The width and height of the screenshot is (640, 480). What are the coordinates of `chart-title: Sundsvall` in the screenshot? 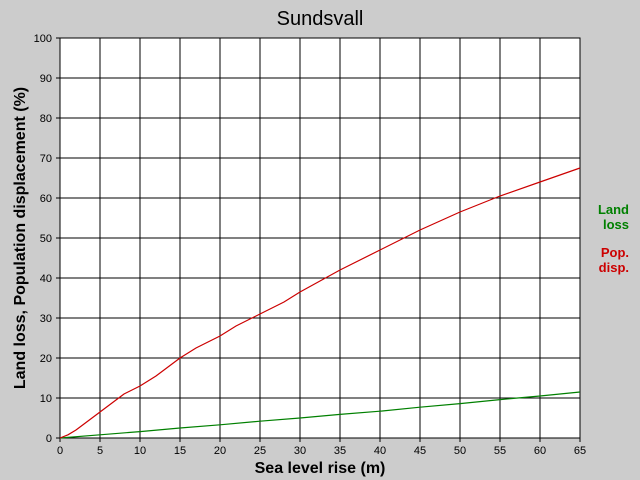 It's located at (320, 19).